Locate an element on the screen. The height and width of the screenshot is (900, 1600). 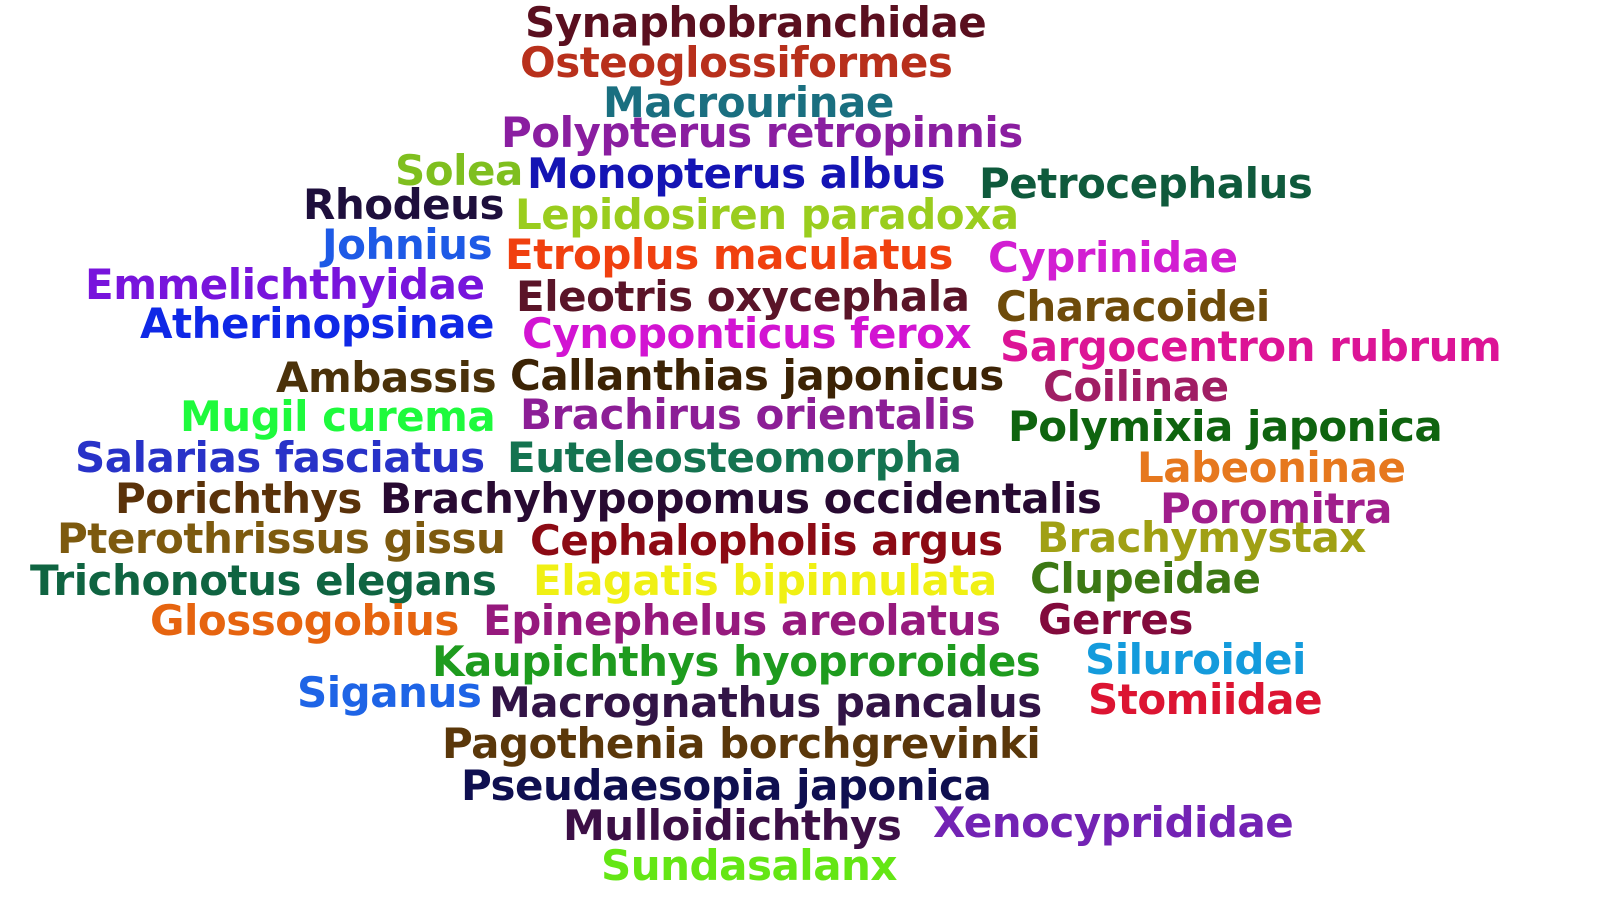
cloud-word: Sundasalanx is located at coordinates (749, 865).